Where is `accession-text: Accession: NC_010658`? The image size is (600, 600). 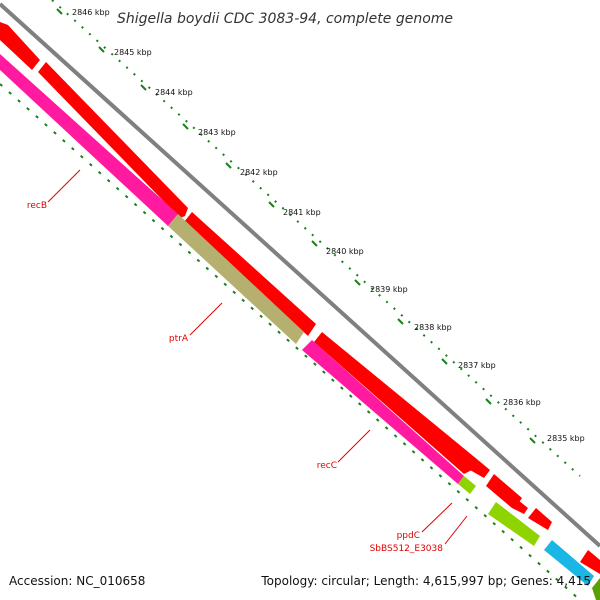
accession-text: Accession: NC_010658 is located at coordinates (77, 581).